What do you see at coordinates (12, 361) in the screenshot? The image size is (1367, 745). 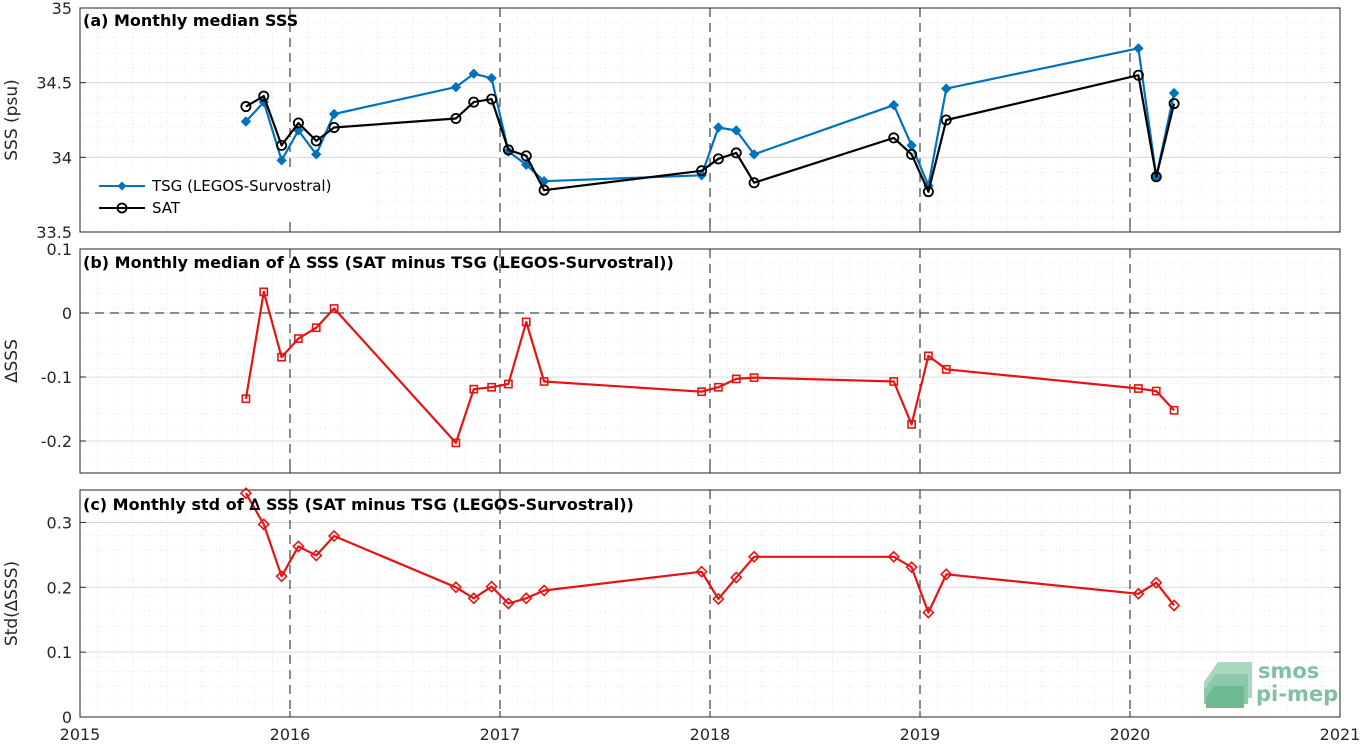 I see `y-axis-label: ∆SSS` at bounding box center [12, 361].